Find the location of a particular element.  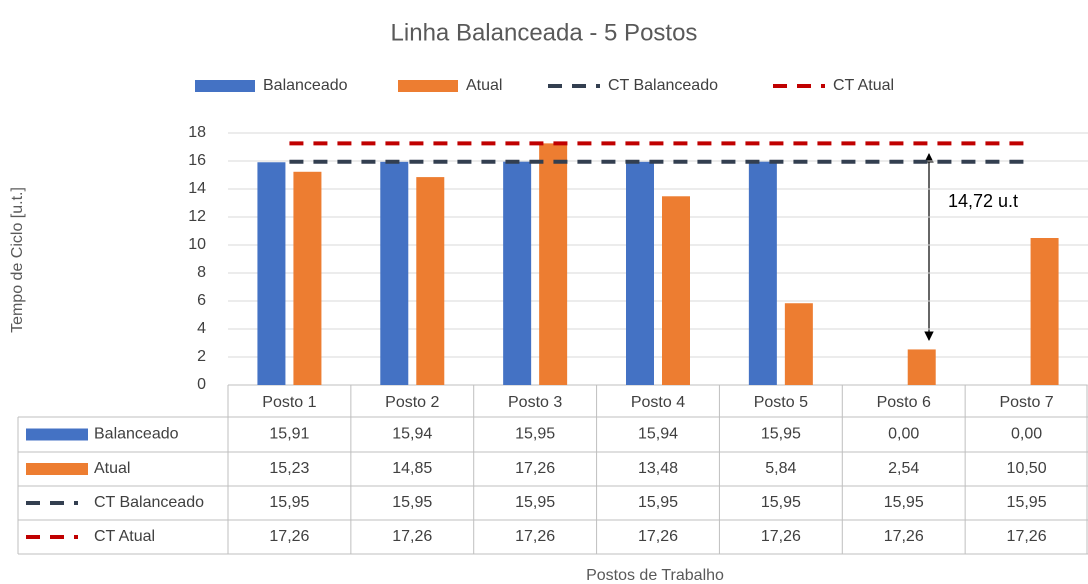

table-row-label: CT Balanceado is located at coordinates (149, 502).